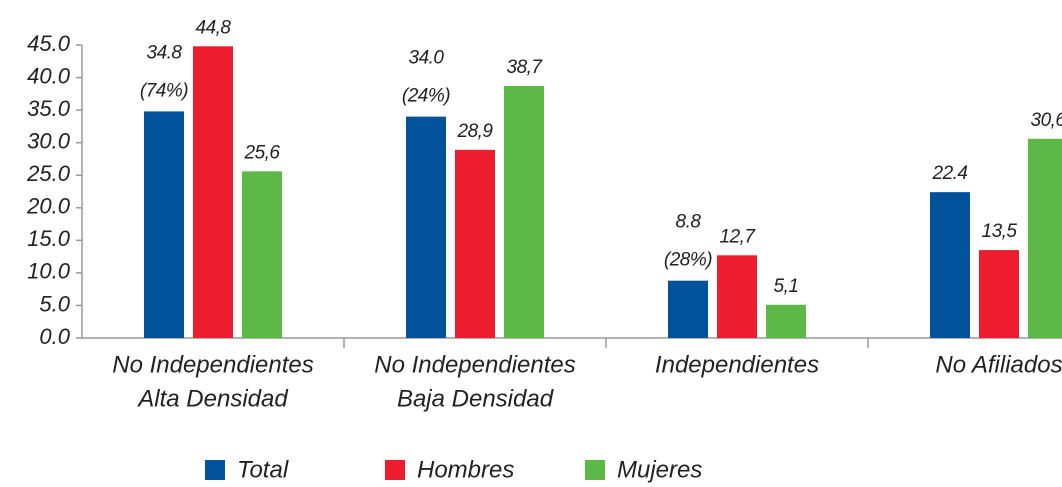  Describe the element at coordinates (214, 27) in the screenshot. I see `value-label: 44,8` at that location.